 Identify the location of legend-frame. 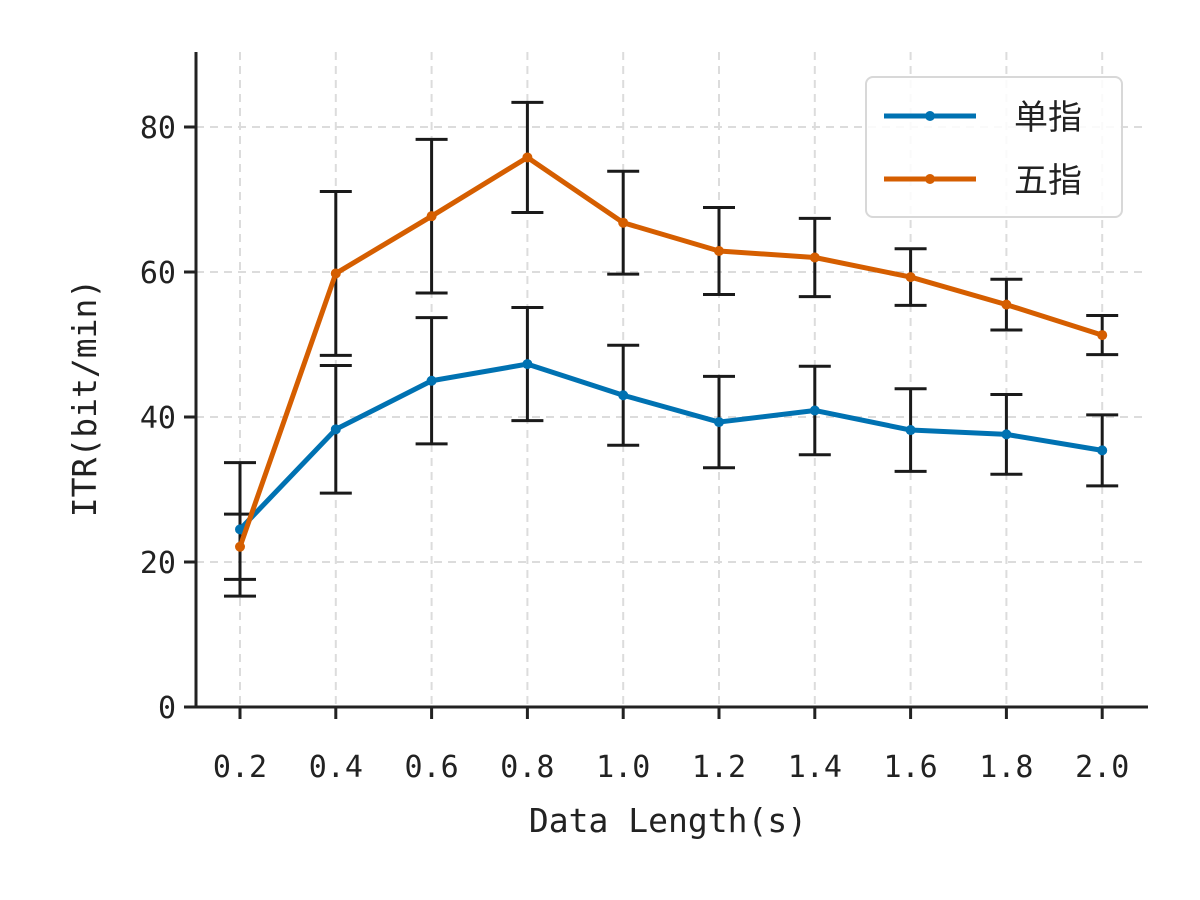
(994, 147).